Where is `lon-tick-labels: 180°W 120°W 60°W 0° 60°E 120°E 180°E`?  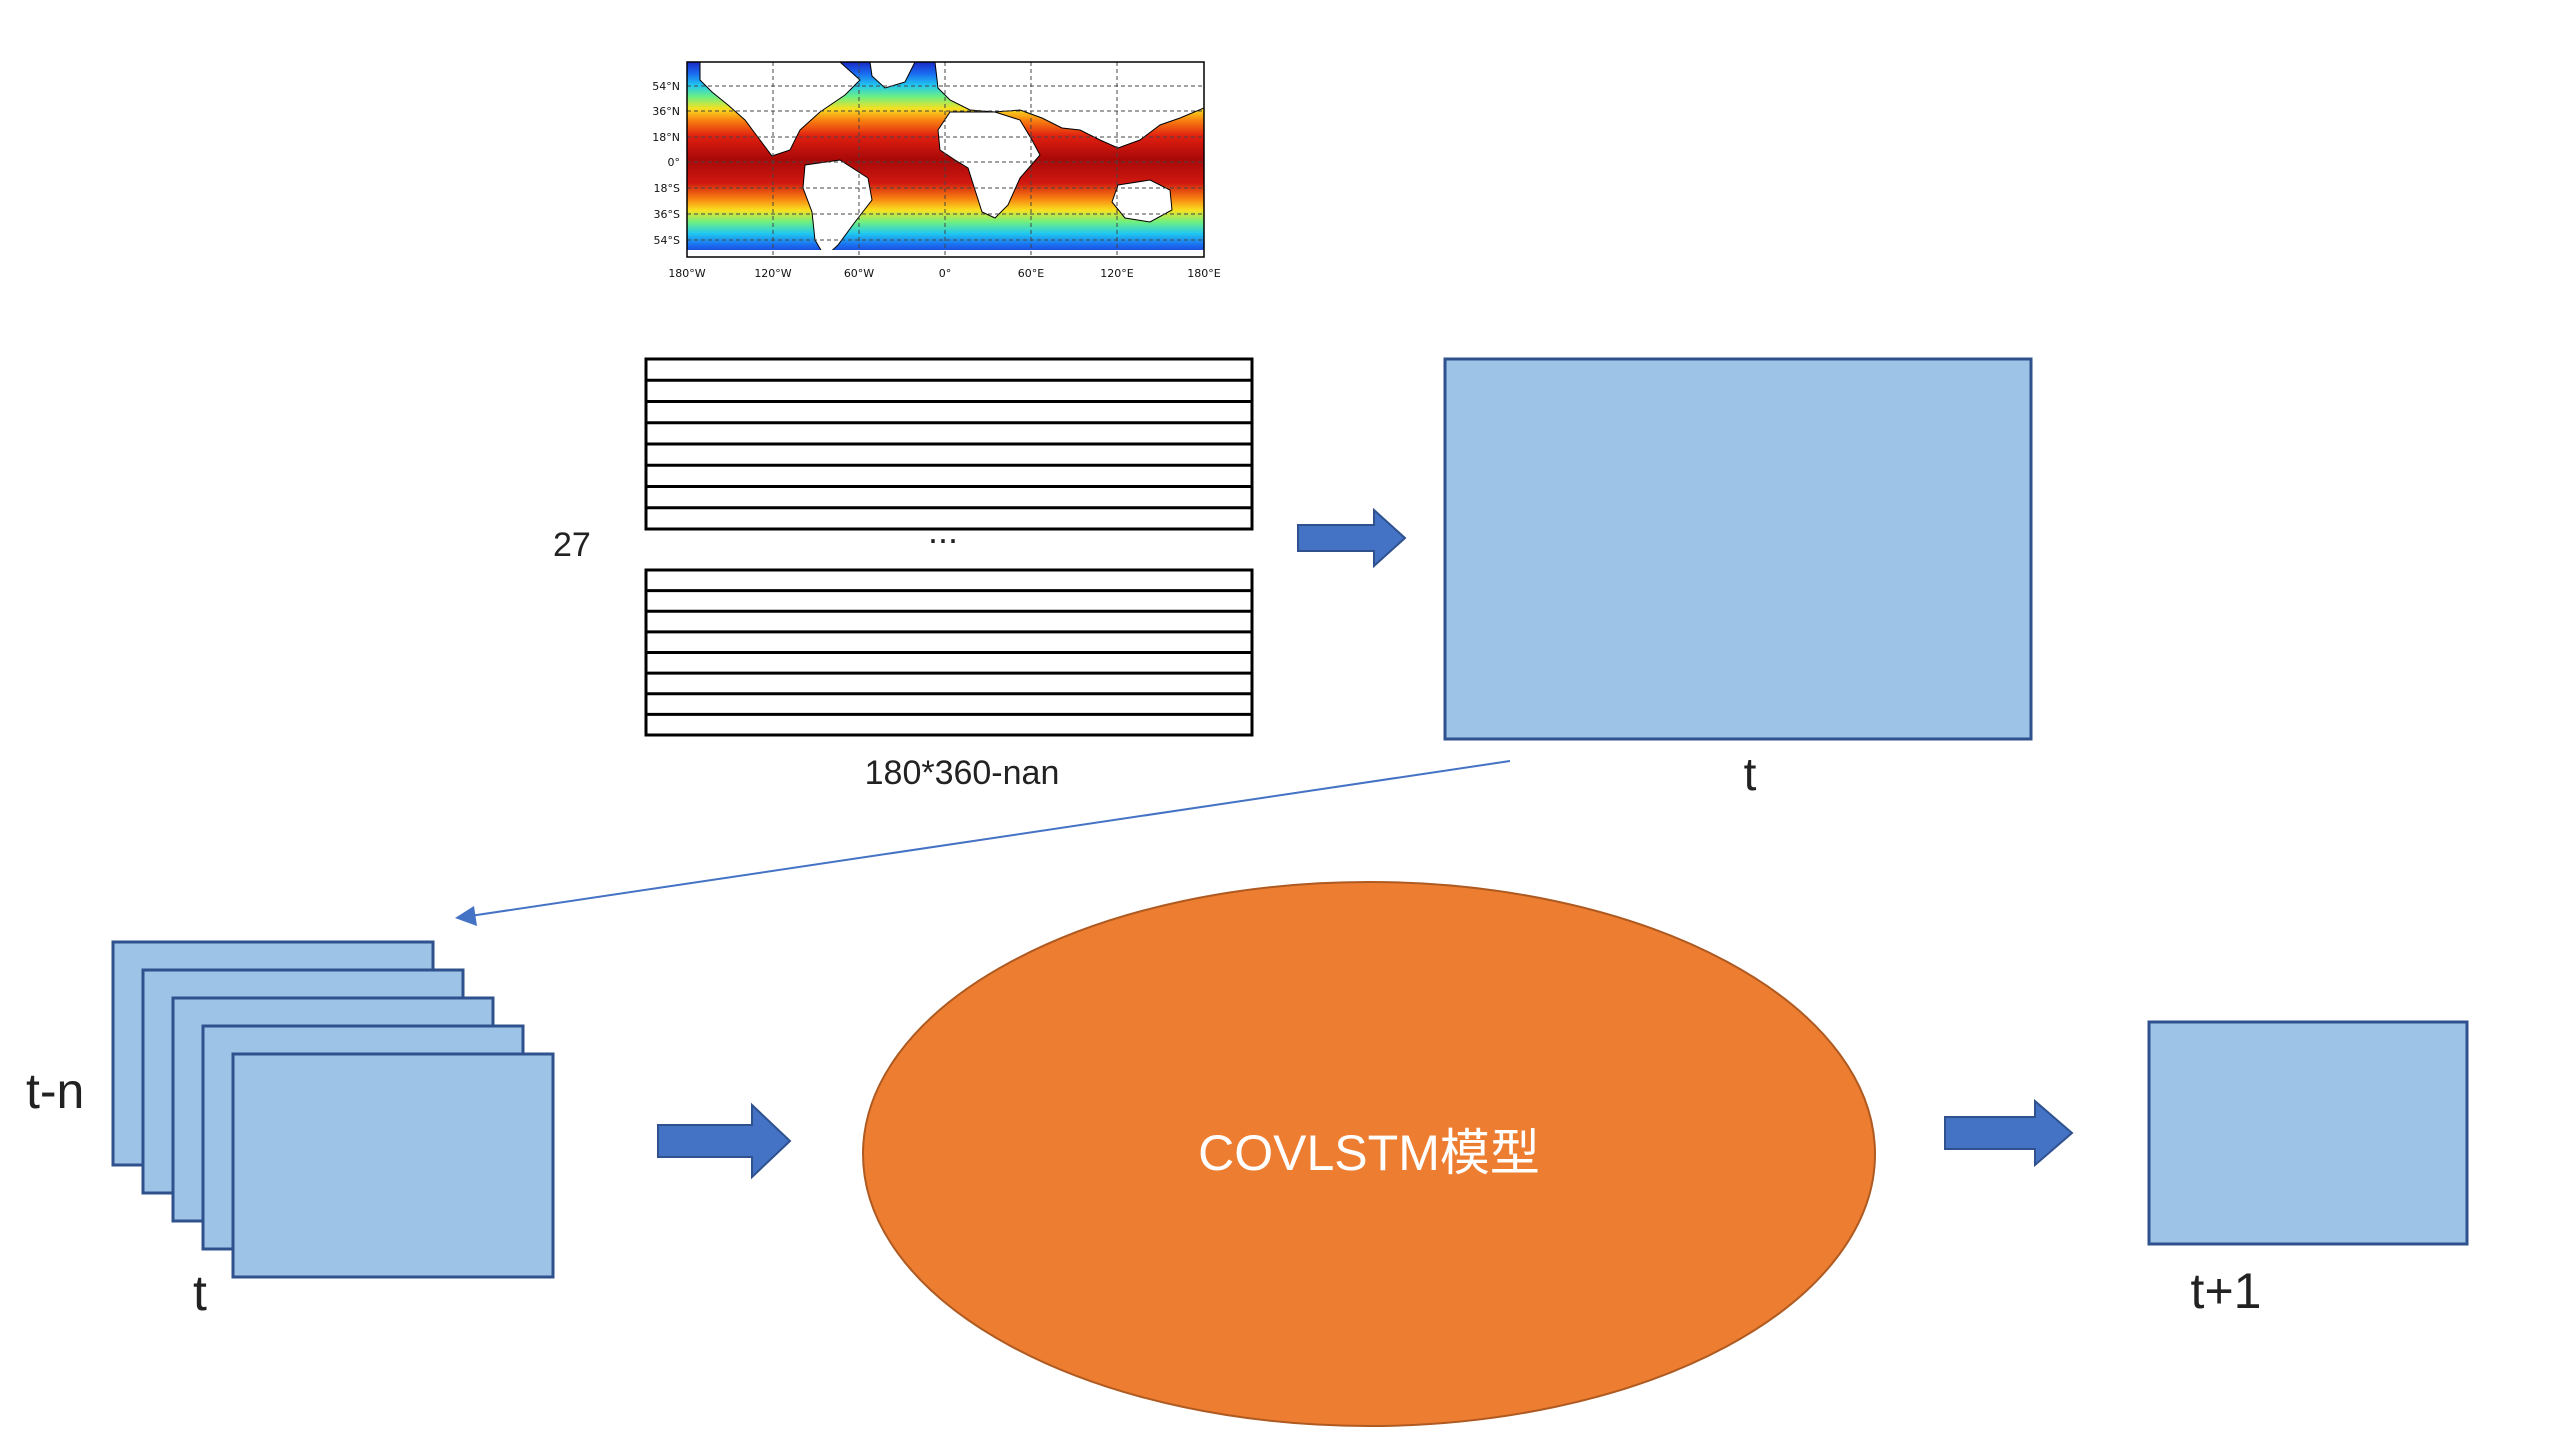
lon-tick-labels: 180°W 120°W 60°W 0° 60°E 120°E 180°E is located at coordinates (944, 273).